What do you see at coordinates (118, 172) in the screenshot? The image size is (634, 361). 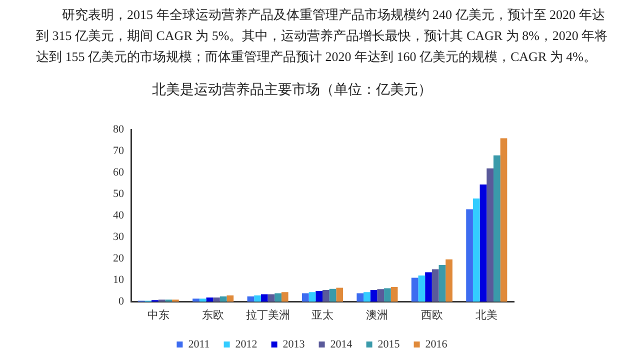 I see `y-tick-label: 60` at bounding box center [118, 172].